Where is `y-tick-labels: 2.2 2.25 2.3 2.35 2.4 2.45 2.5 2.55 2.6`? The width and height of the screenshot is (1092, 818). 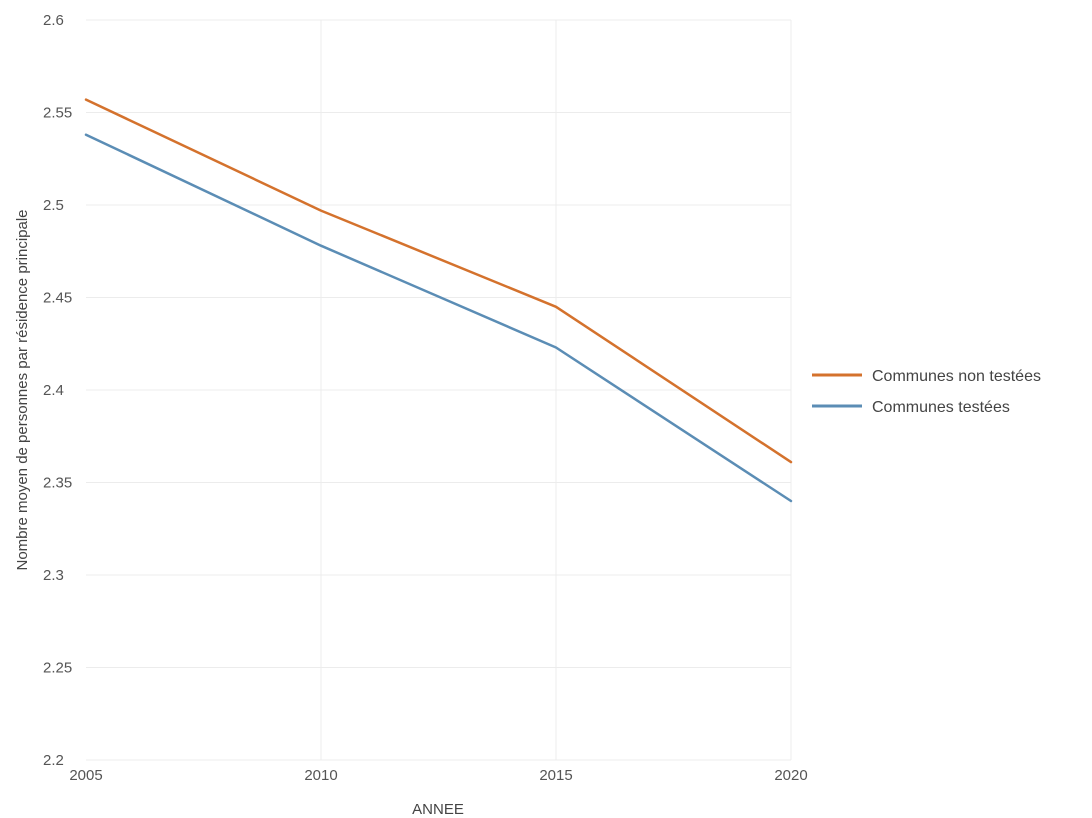
y-tick-labels: 2.2 2.25 2.3 2.35 2.4 2.45 2.5 2.55 2.6 is located at coordinates (57, 390).